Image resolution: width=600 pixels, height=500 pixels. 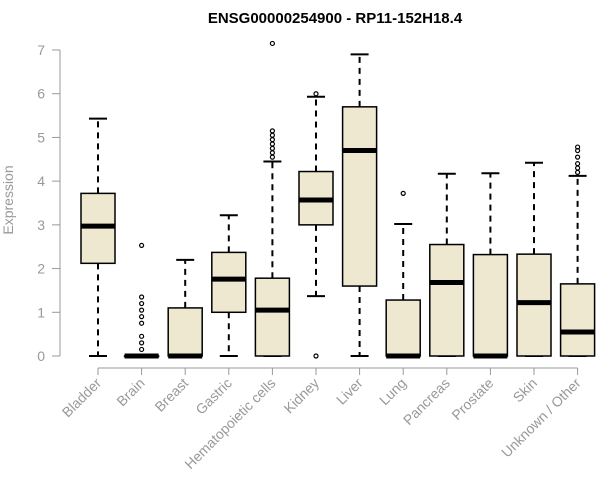 I want to click on box-bladder, so click(x=98, y=237).